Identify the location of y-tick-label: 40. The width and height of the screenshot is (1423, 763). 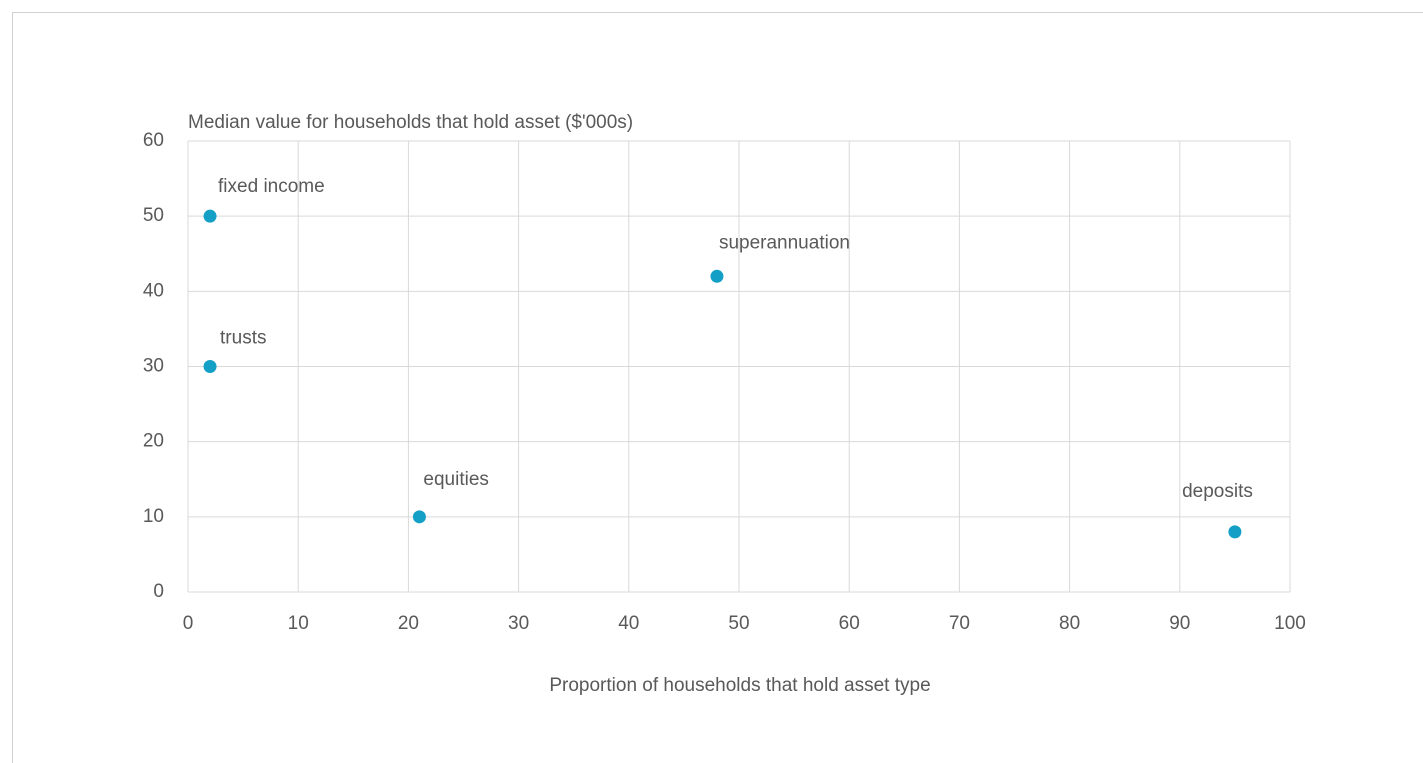
(153, 290).